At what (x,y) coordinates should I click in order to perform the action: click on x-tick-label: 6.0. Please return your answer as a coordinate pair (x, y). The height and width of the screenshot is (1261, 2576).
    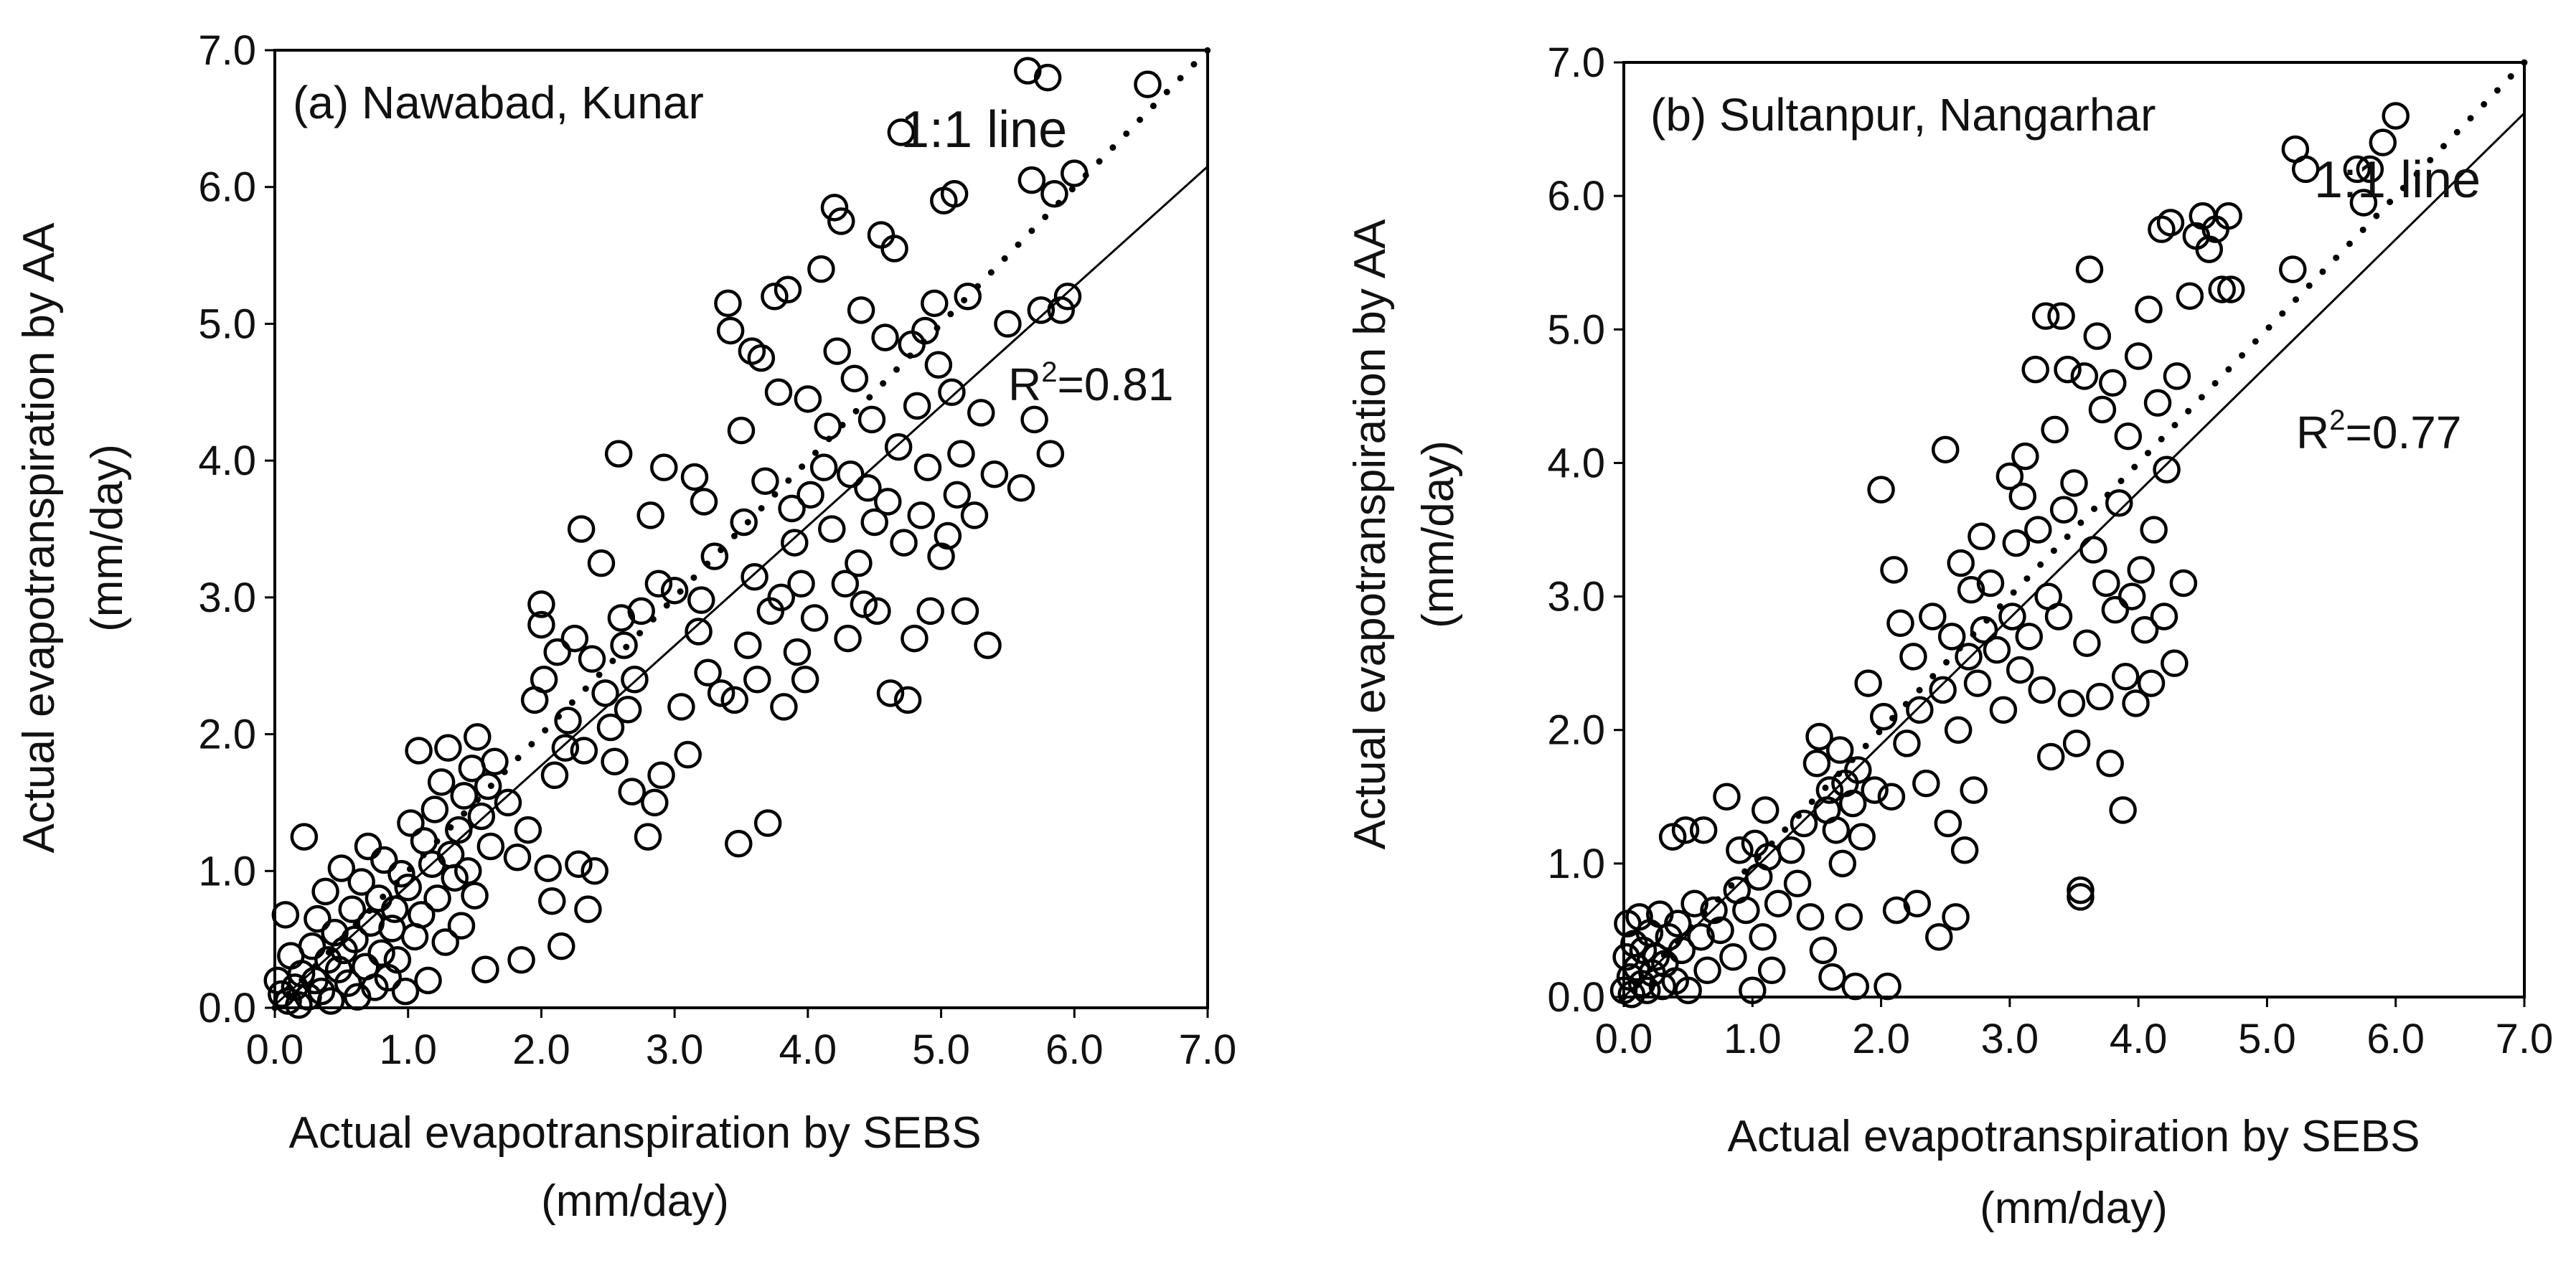
    Looking at the image, I should click on (2395, 1039).